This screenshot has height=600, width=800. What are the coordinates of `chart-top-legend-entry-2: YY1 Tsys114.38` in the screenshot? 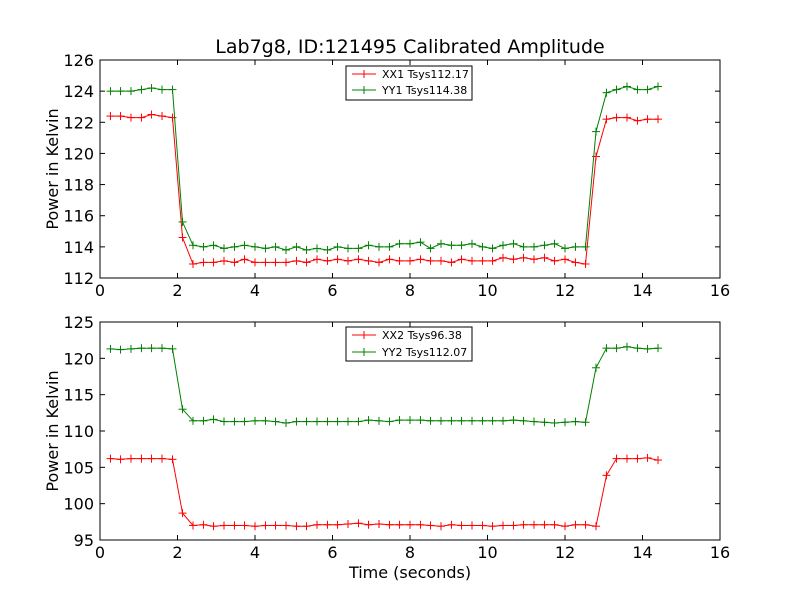 It's located at (409, 90).